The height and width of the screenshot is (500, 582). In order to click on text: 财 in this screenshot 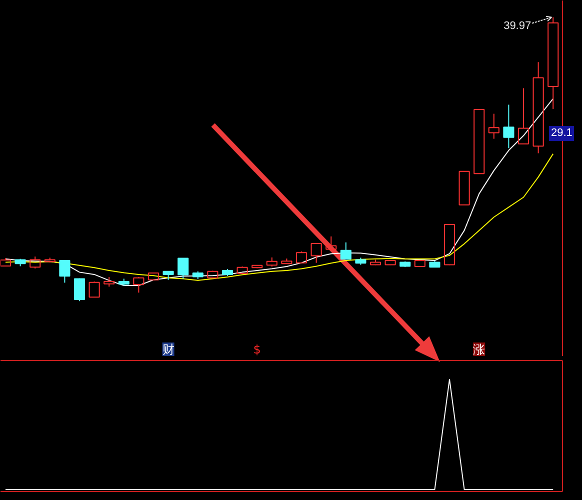, I will do `click(168, 349)`.